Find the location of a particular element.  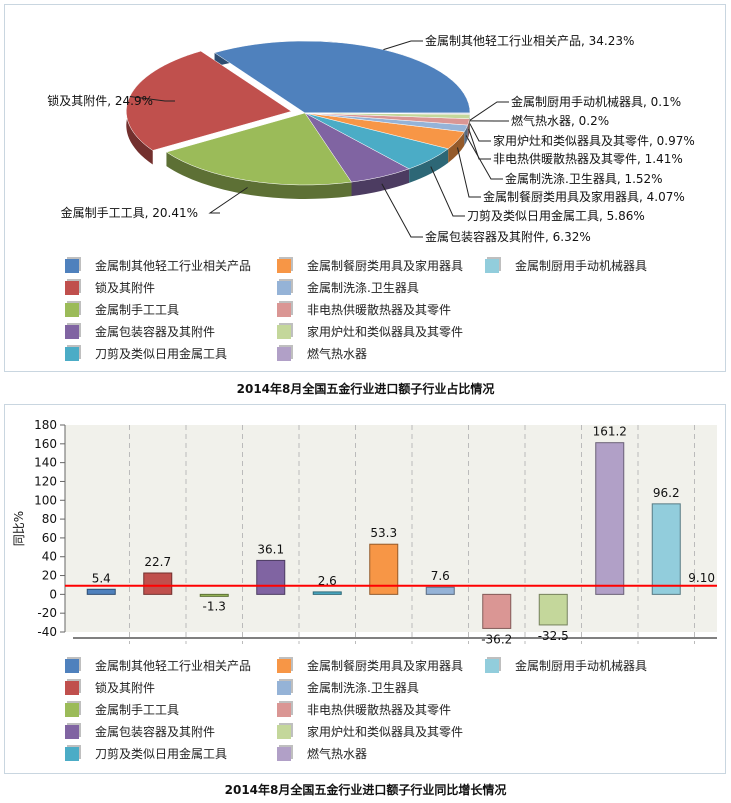

bar-value-label: 53.3 is located at coordinates (383, 533).